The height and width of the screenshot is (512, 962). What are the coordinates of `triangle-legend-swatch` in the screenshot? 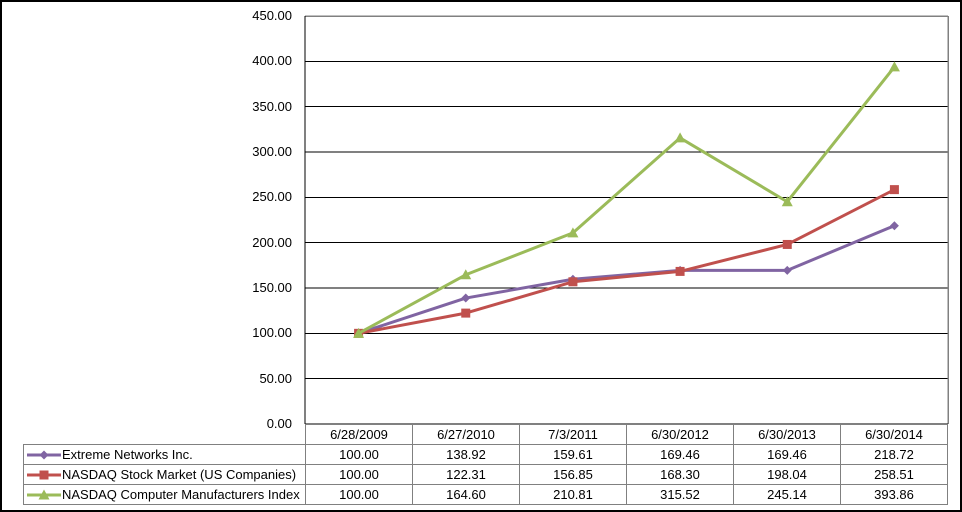 It's located at (44, 494).